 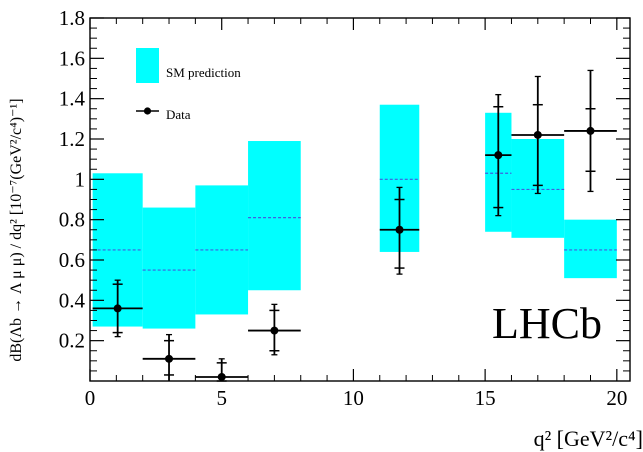 What do you see at coordinates (188, 85) in the screenshot?
I see `legend: SM prediction Data` at bounding box center [188, 85].